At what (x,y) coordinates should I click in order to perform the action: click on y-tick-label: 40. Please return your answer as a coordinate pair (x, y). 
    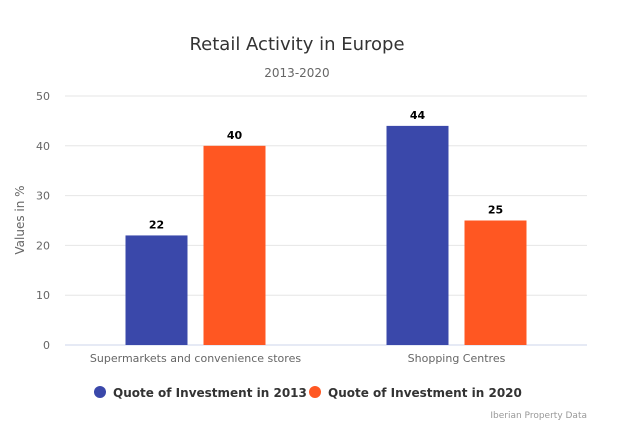
    Looking at the image, I should click on (43, 146).